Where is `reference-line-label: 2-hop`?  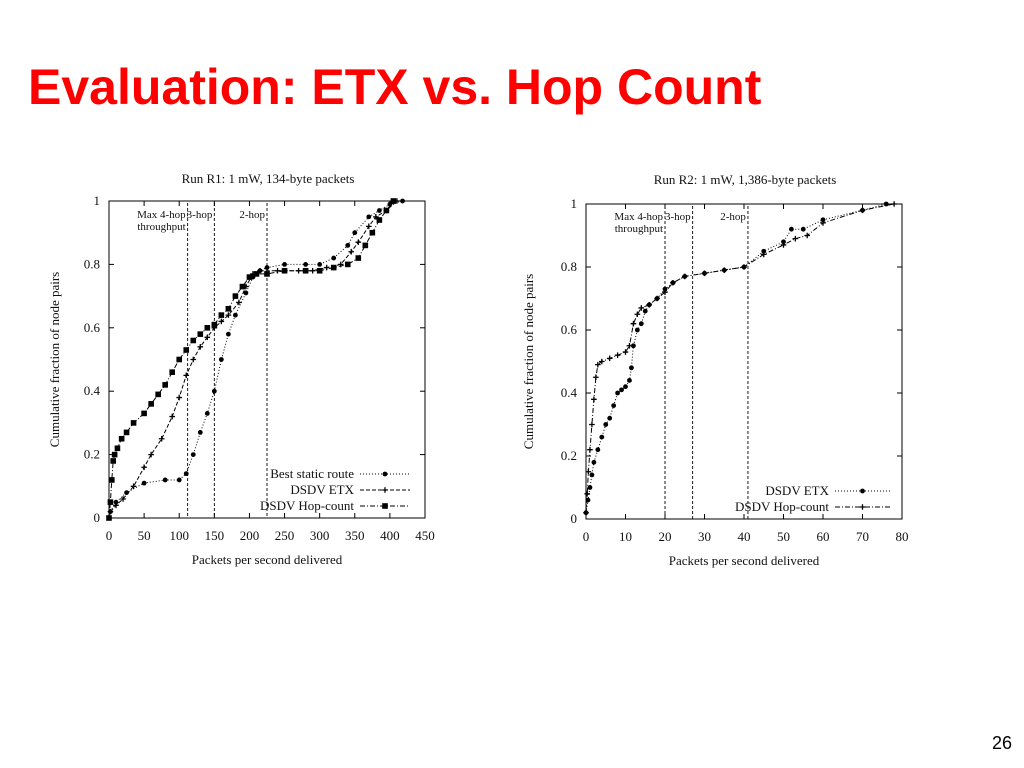
reference-line-label: 2-hop is located at coordinates (733, 217).